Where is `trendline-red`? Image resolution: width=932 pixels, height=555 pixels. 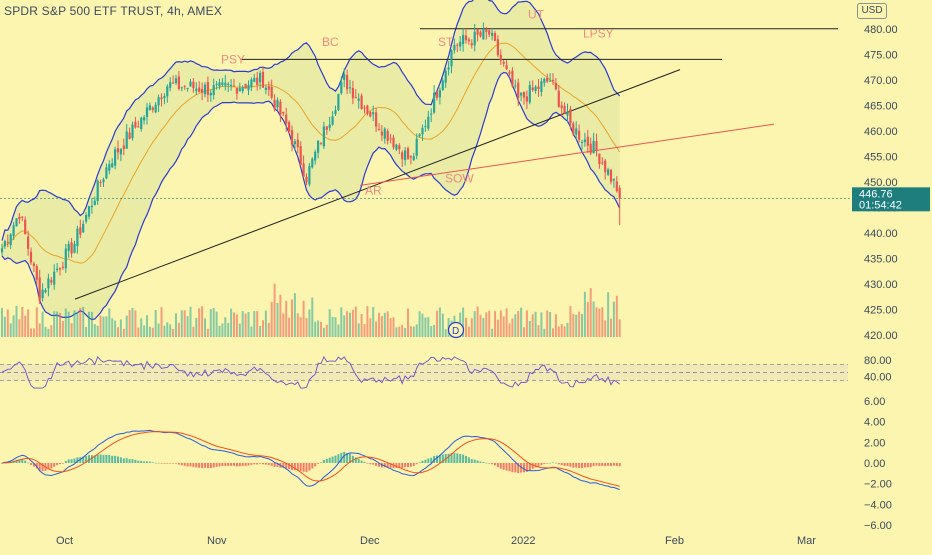
trendline-red is located at coordinates (567, 154).